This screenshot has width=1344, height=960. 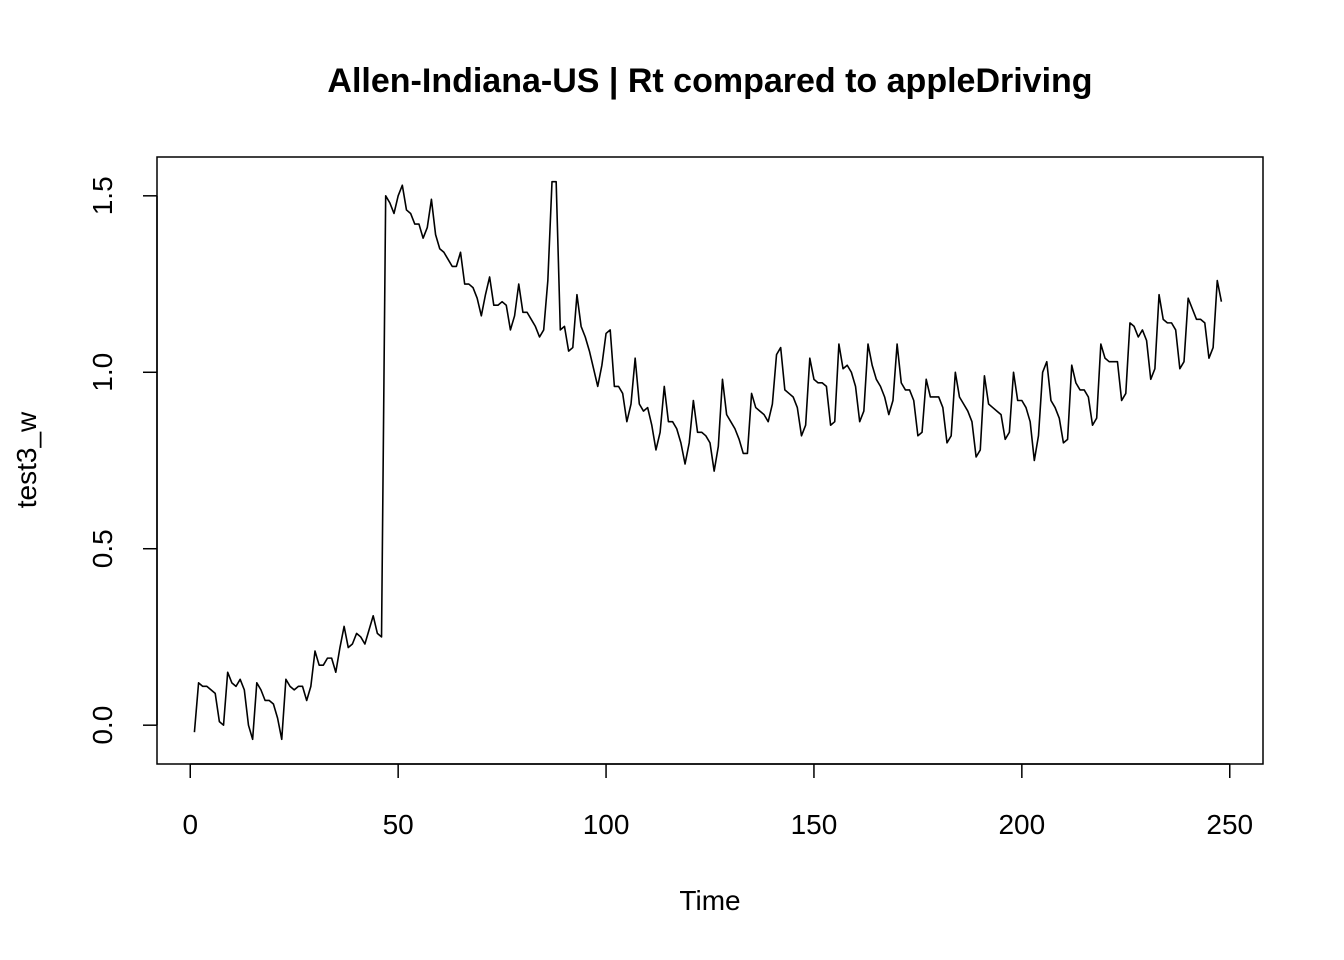 I want to click on x-axis-label: Time, so click(x=709, y=900).